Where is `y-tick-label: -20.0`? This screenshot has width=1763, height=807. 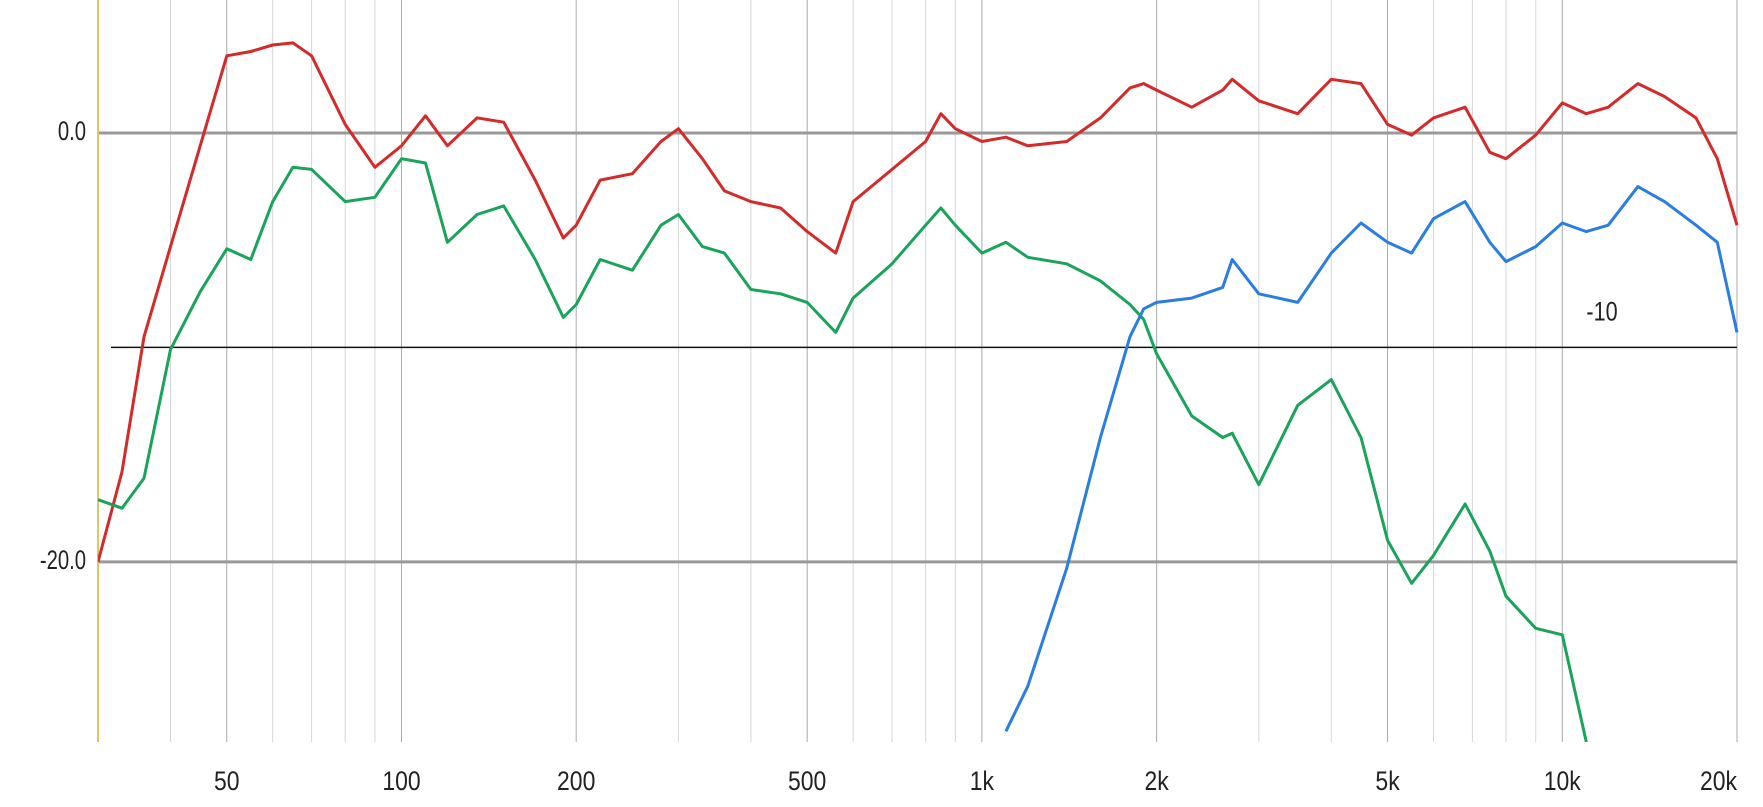 y-tick-label: -20.0 is located at coordinates (63, 560).